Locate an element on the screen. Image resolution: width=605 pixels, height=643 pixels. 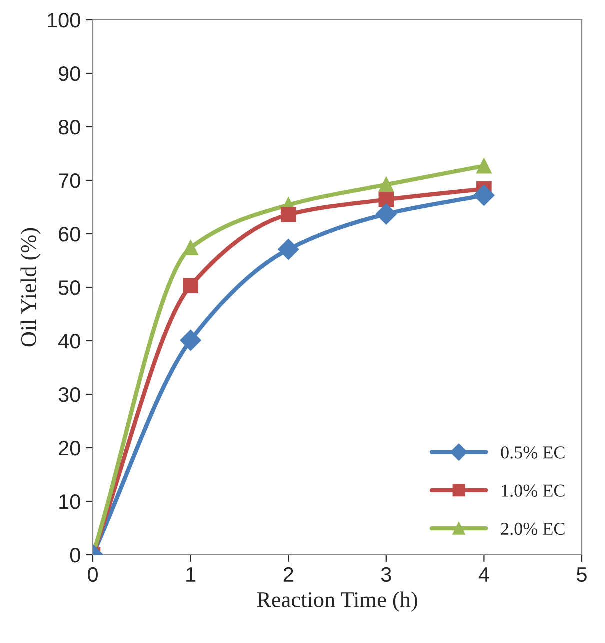
y-tick-label: 20 is located at coordinates (69, 448).